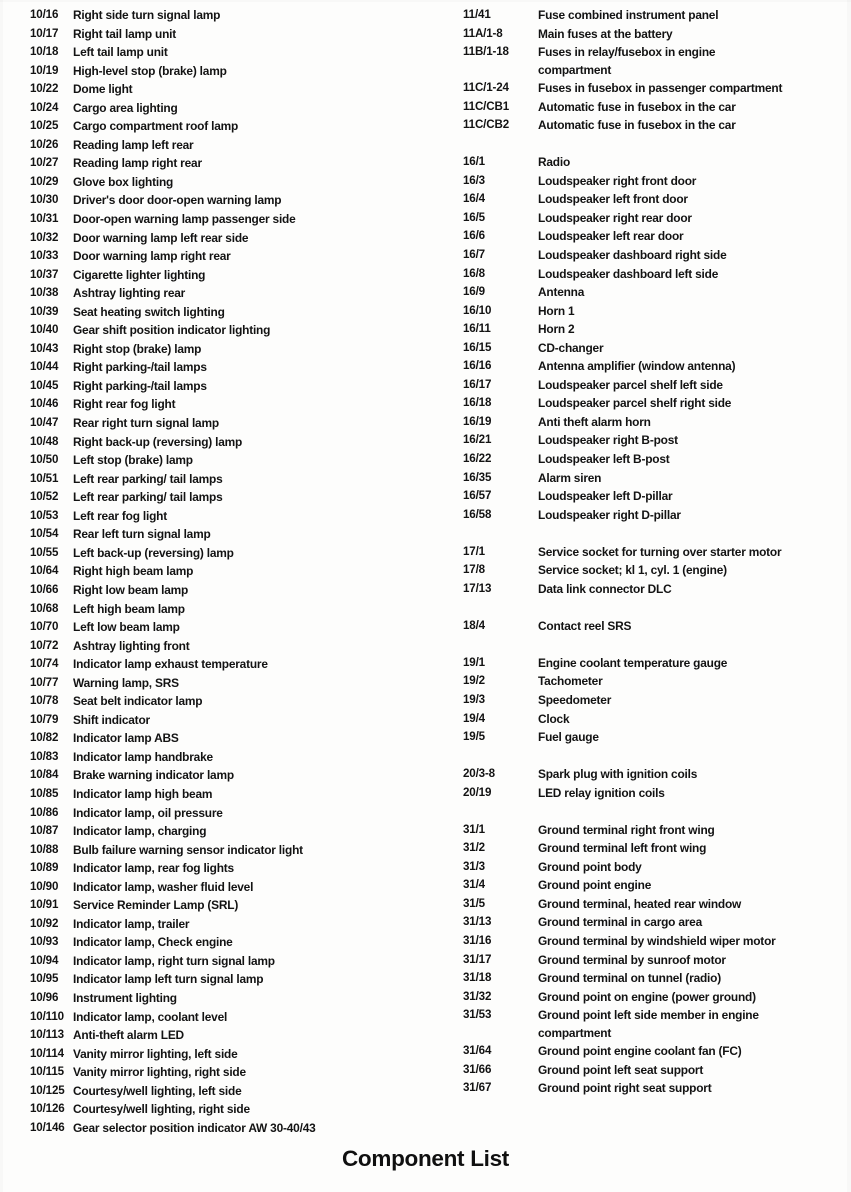  I want to click on component-description: Anti-theft alarm LED, so click(251, 1035).